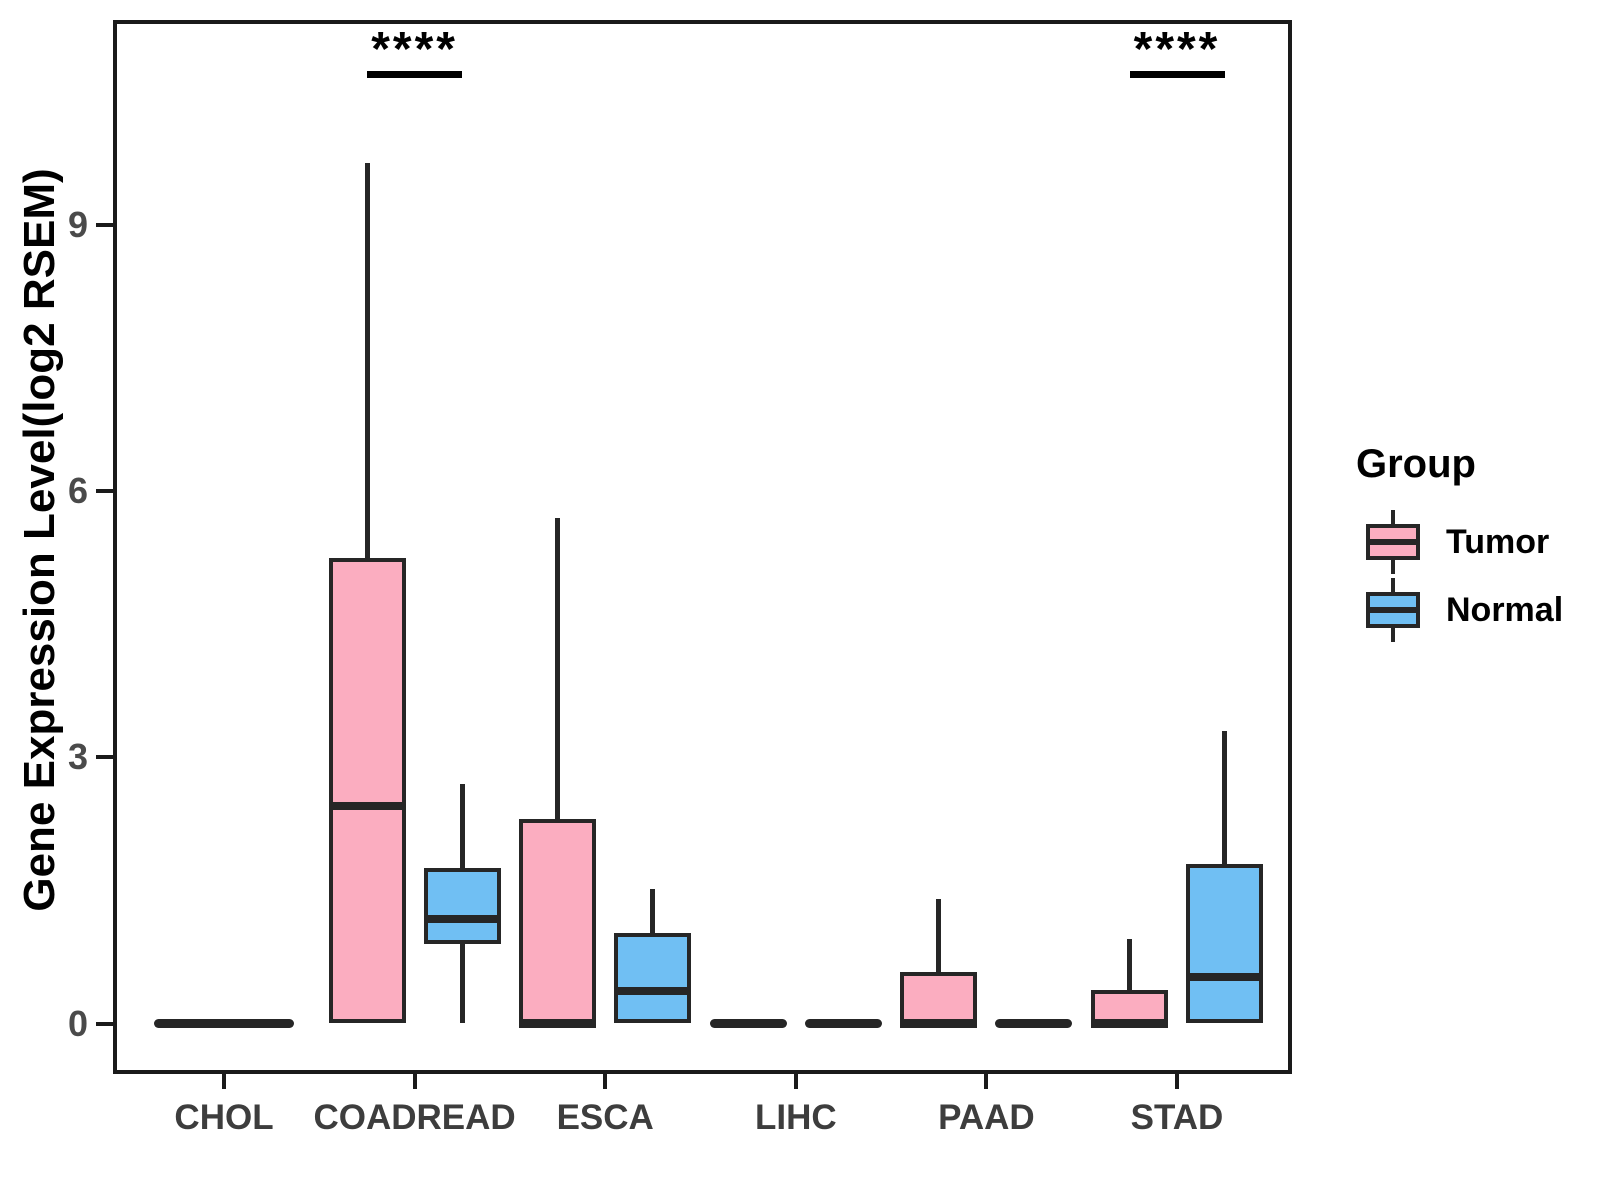 The width and height of the screenshot is (1600, 1200). Describe the element at coordinates (795, 1117) in the screenshot. I see `x-tick-label: LIHC` at that location.